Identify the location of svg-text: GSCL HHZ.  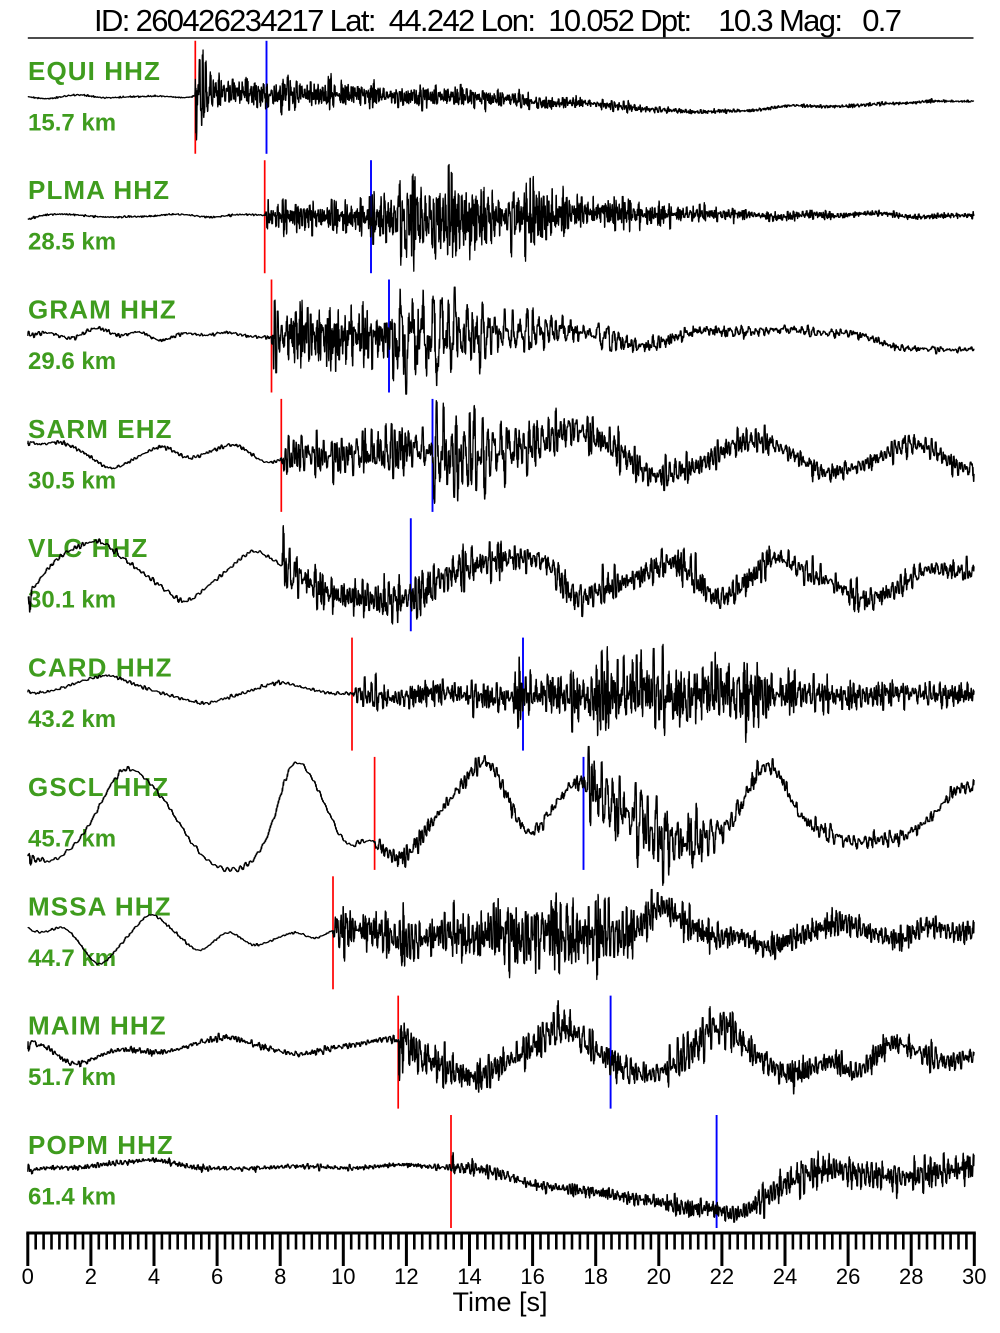
(98, 787).